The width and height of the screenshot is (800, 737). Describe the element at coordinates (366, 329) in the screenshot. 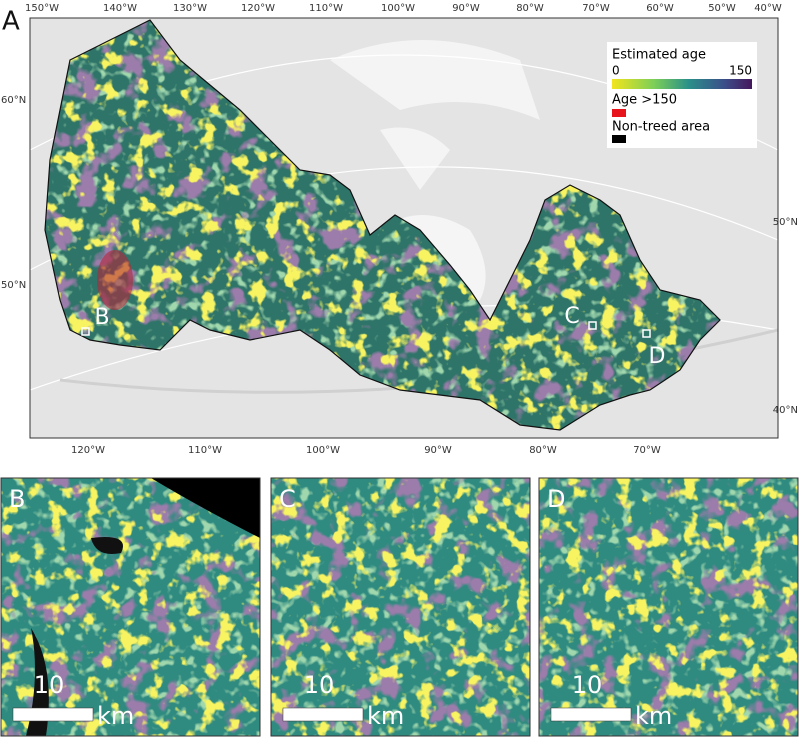

I see `site-boxes` at that location.